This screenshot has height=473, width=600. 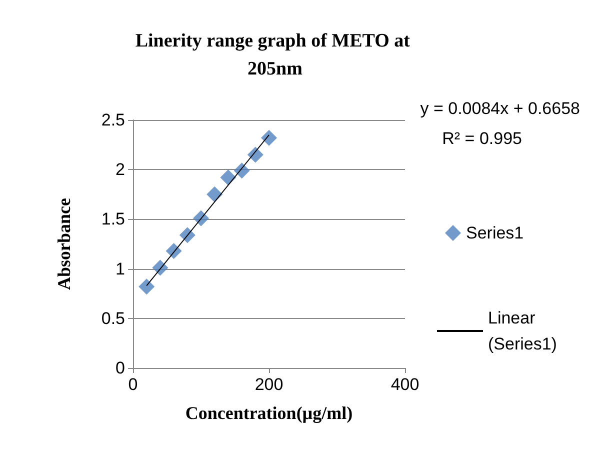 What do you see at coordinates (275, 55) in the screenshot?
I see `chart-title: Linerity range graph of METO at 205nm` at bounding box center [275, 55].